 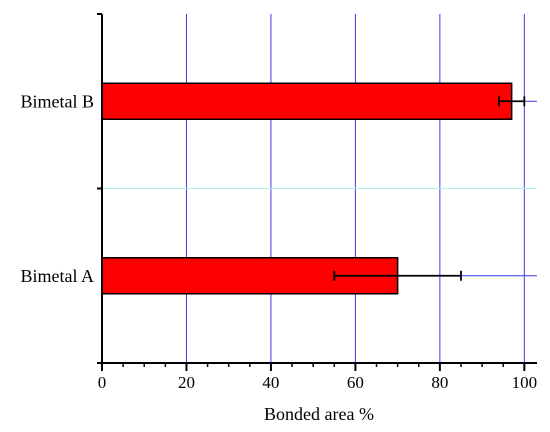 I want to click on x-tick-label-80: 80, so click(x=439, y=382).